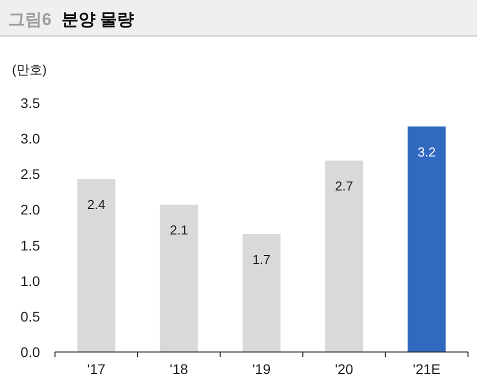 This screenshot has width=477, height=390. What do you see at coordinates (344, 186) in the screenshot?
I see `data-label: 2.7` at bounding box center [344, 186].